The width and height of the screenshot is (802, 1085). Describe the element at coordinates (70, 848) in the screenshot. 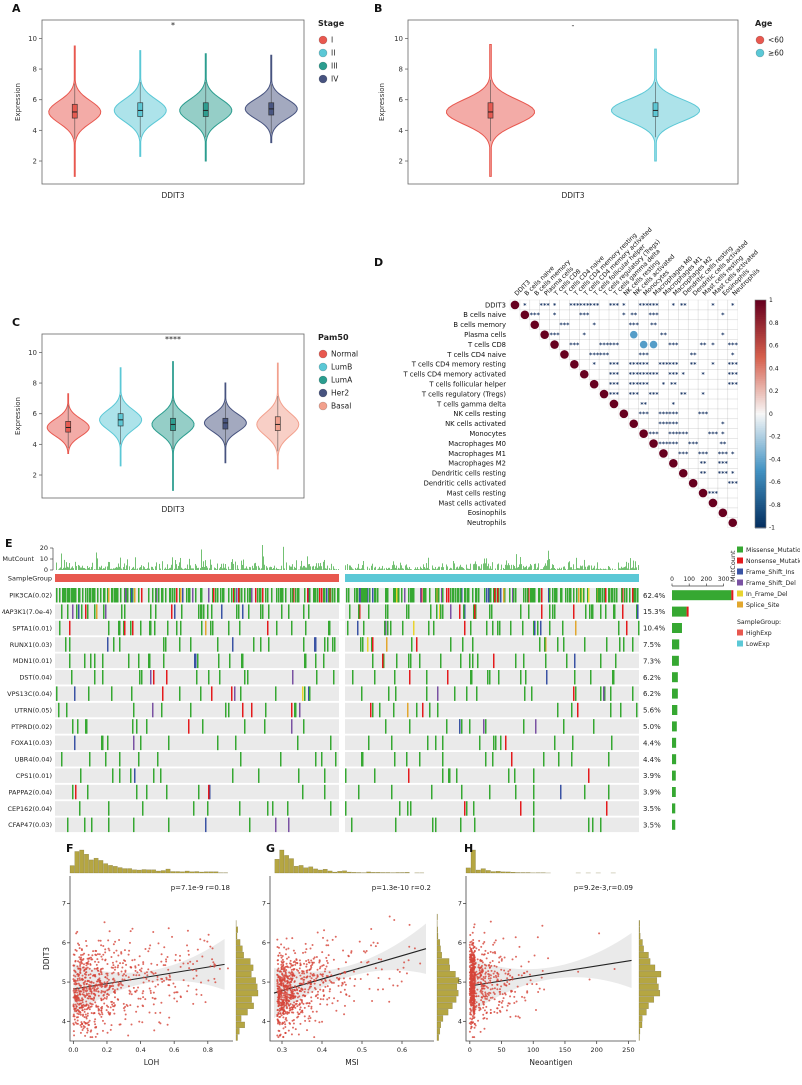

I see `panel-f-label: F` at that location.